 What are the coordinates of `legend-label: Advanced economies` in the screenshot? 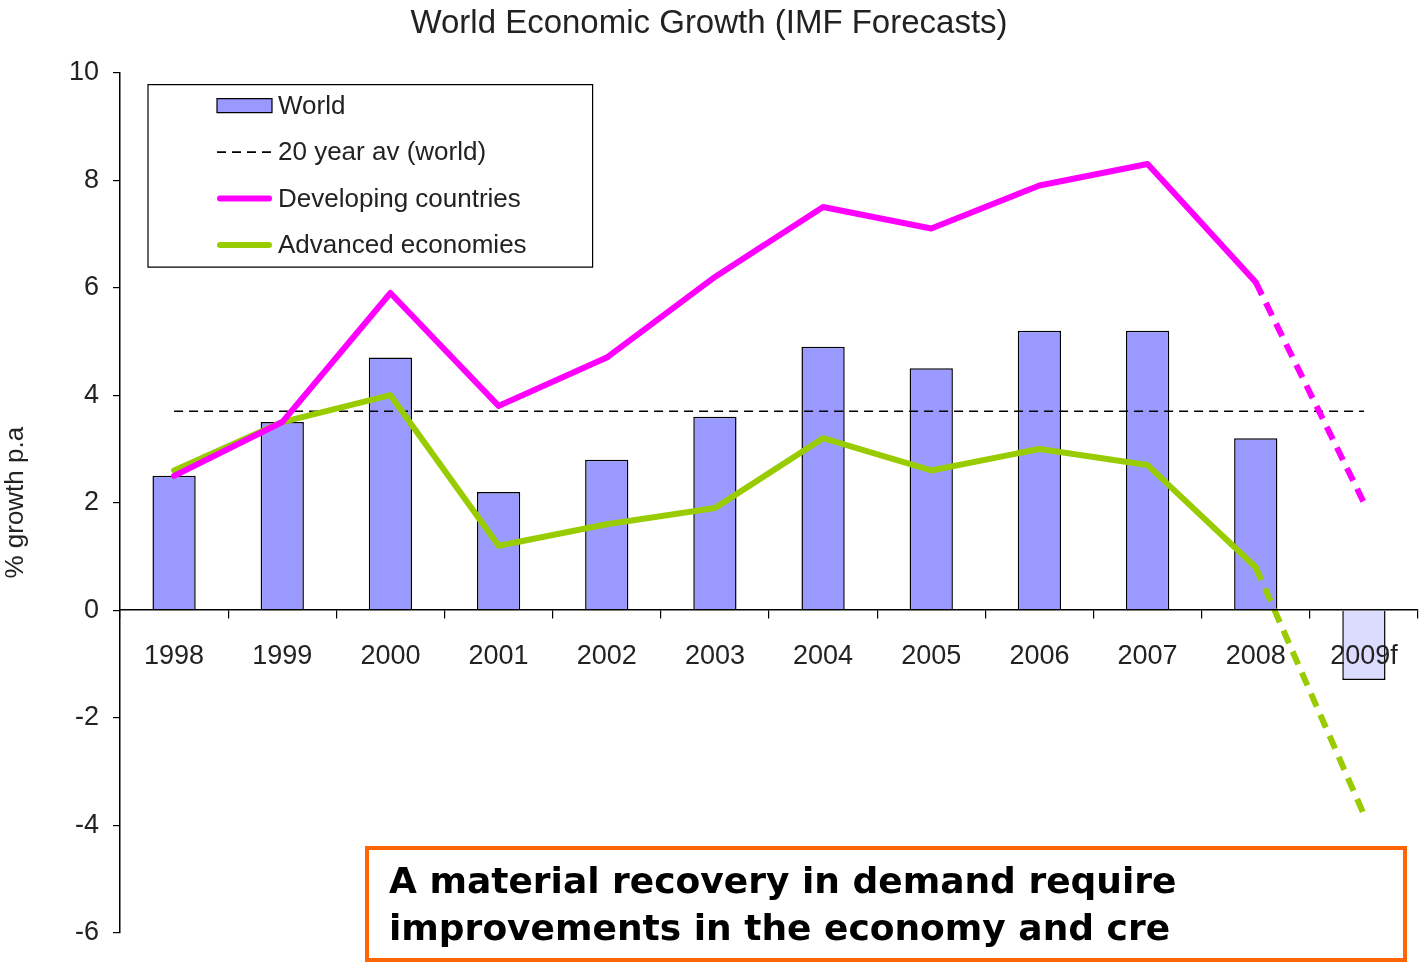 It's located at (402, 244).